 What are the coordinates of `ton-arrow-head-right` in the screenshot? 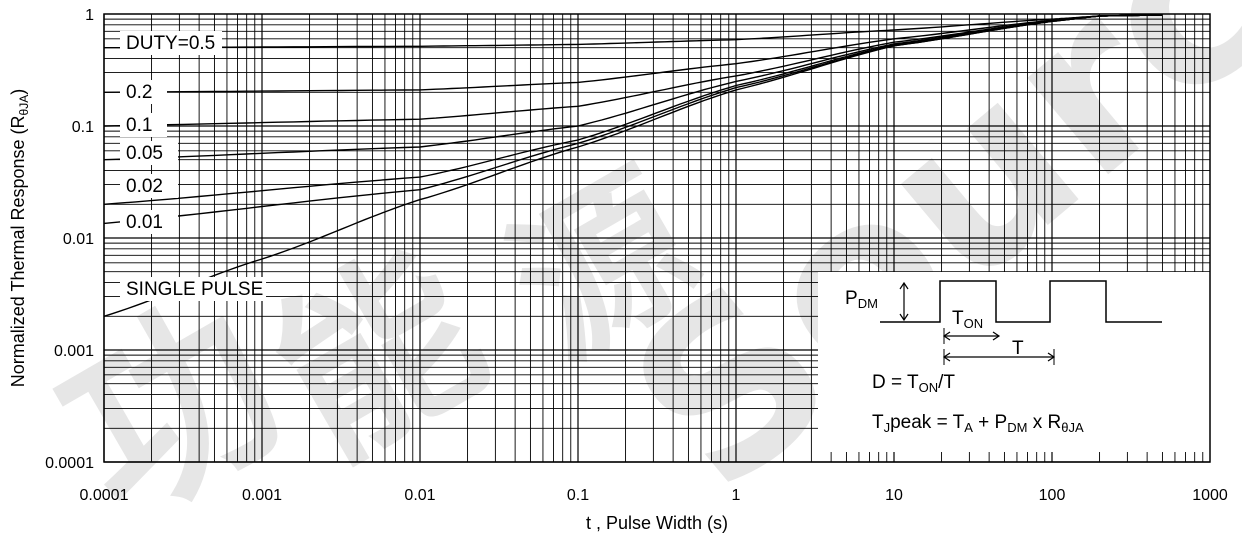 It's located at (996, 336).